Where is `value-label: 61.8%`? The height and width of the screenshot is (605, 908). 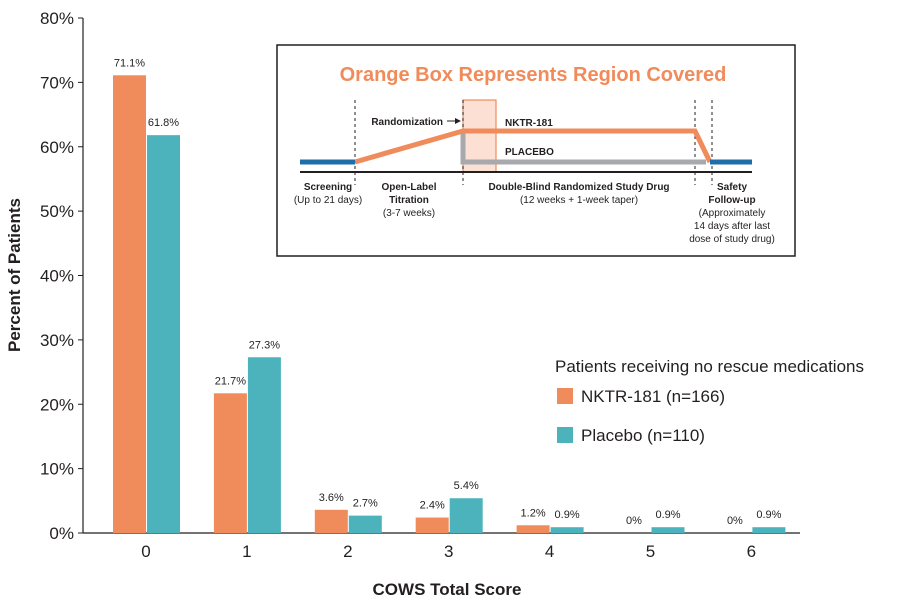
value-label: 61.8% is located at coordinates (163, 123).